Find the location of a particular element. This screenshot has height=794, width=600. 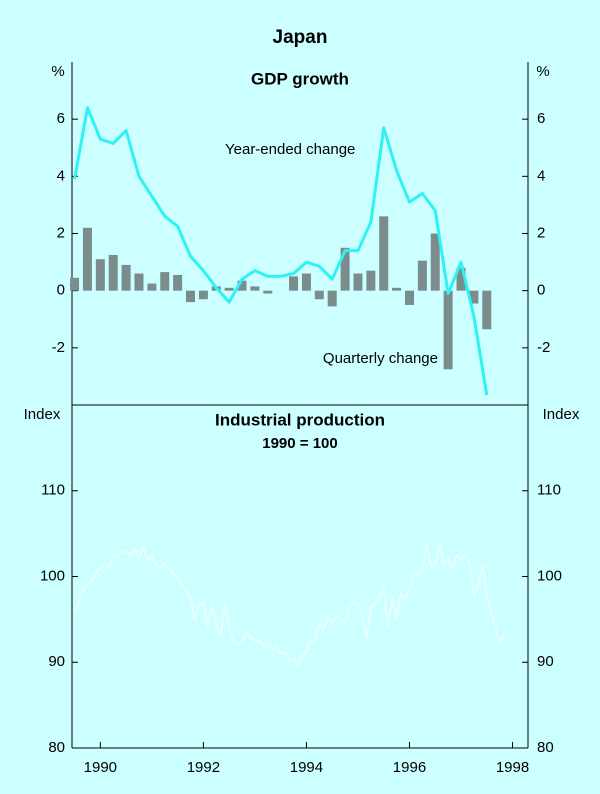

y2-tick-label: 0 is located at coordinates (541, 290).